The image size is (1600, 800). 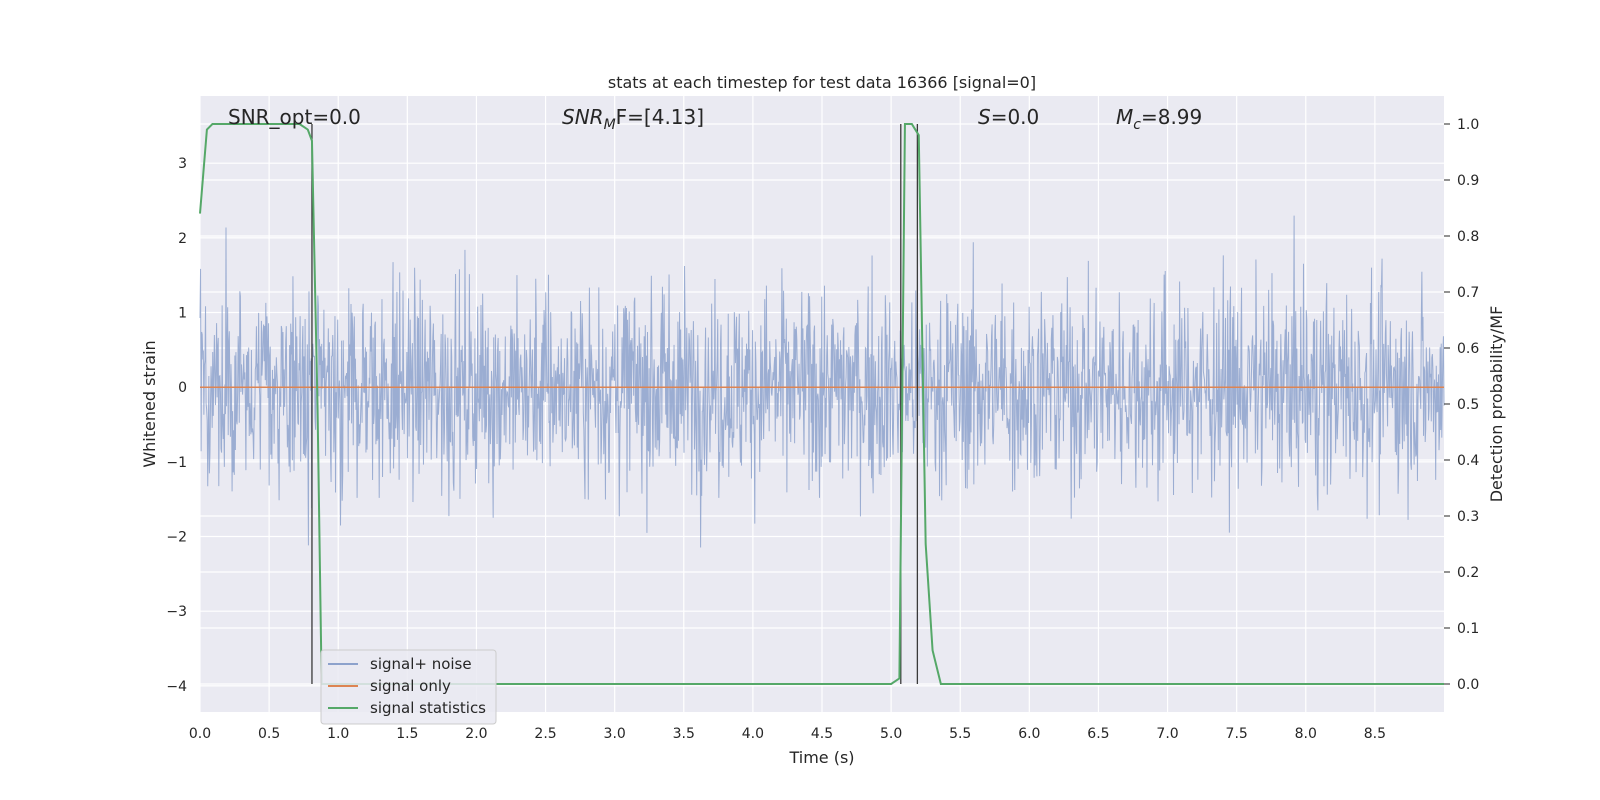 I want to click on y2-tick-label: 0.0, so click(x=1468, y=685).